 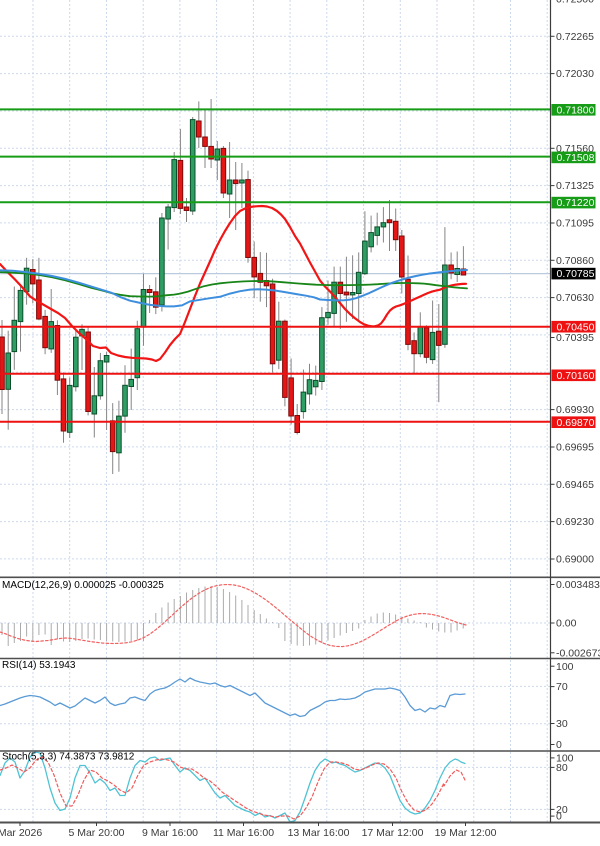 I want to click on svg-text: 0.70395, so click(x=575, y=338).